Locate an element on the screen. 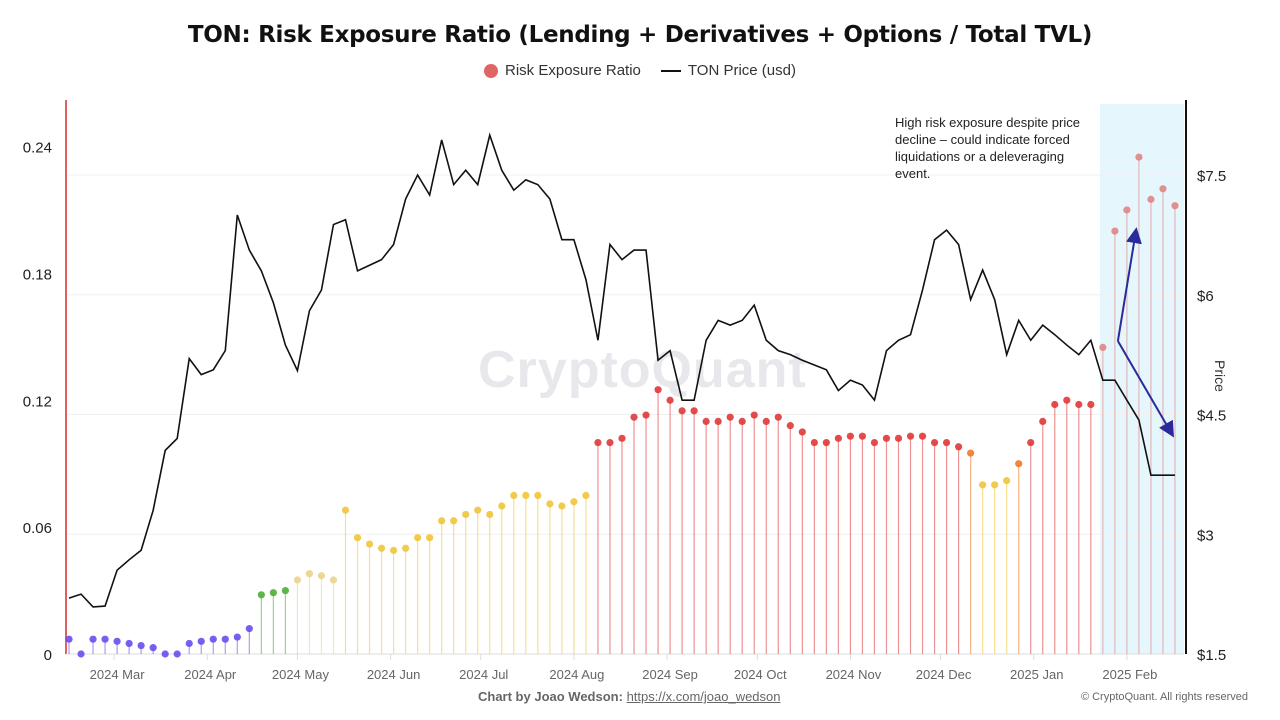 Image resolution: width=1280 pixels, height=720 pixels. x-tick-label: 2024 Jul is located at coordinates (483, 674).